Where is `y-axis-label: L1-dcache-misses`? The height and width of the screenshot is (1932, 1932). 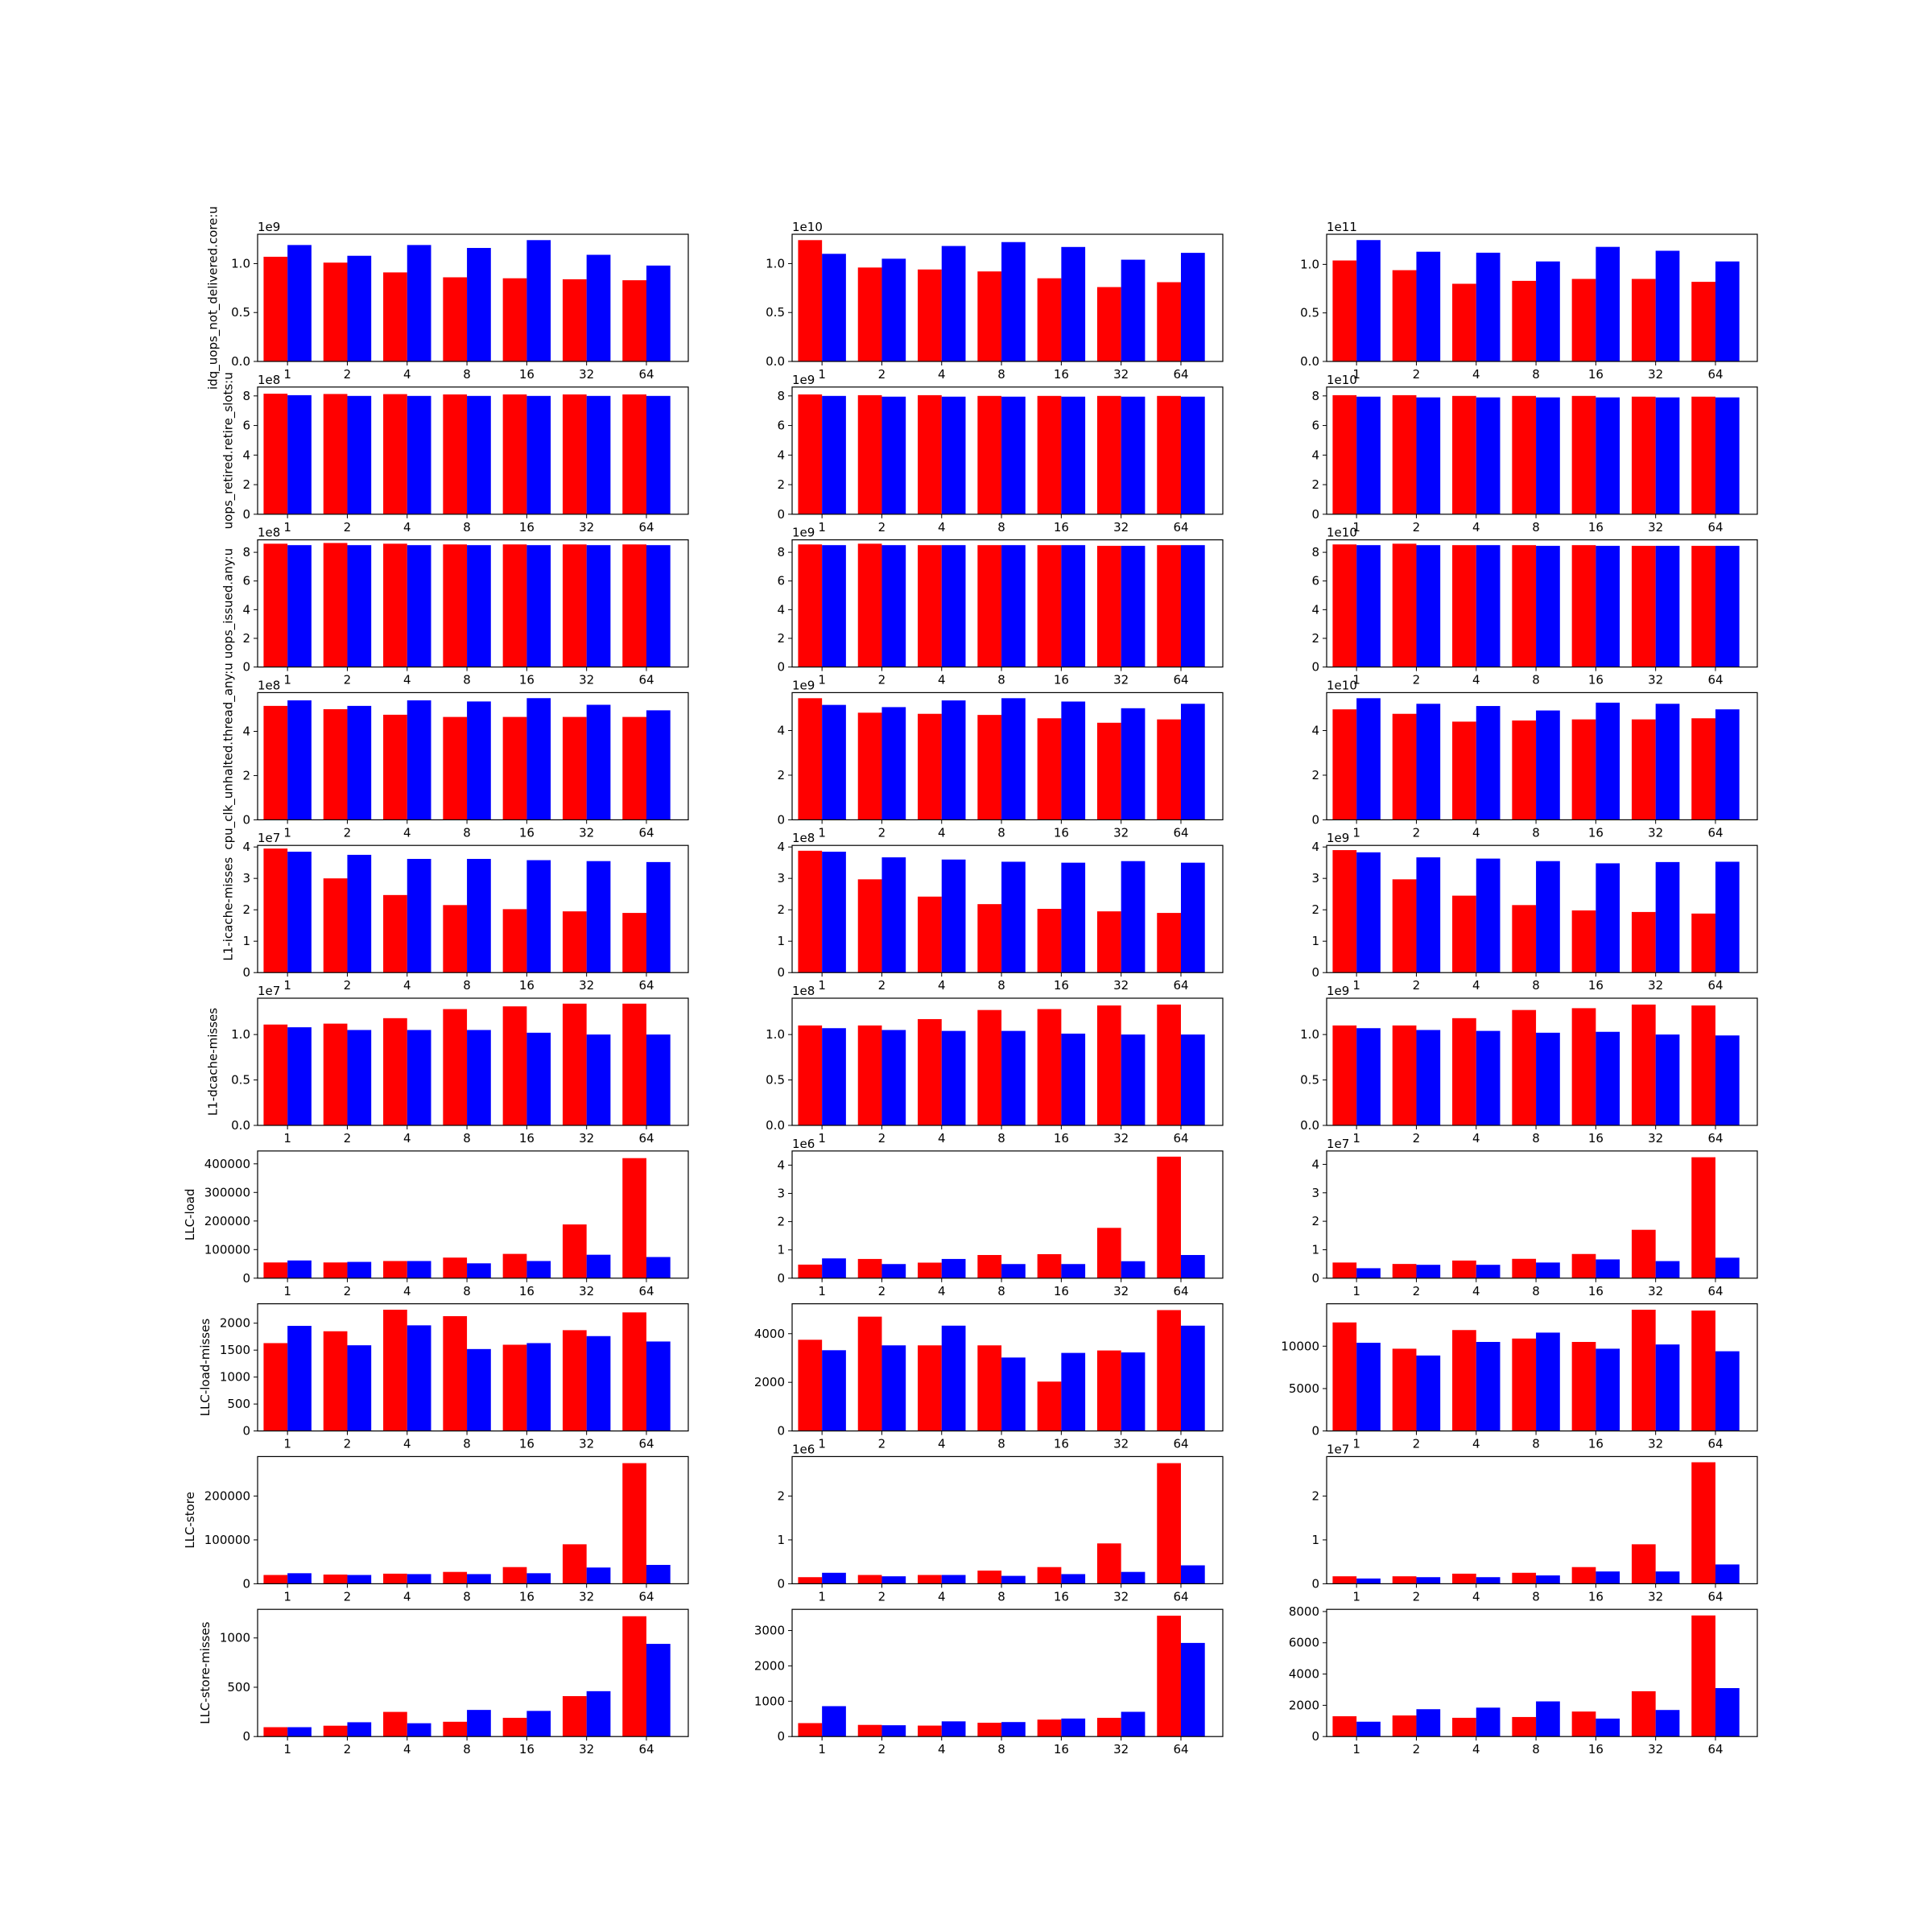
y-axis-label: L1-dcache-misses is located at coordinates (213, 1062).